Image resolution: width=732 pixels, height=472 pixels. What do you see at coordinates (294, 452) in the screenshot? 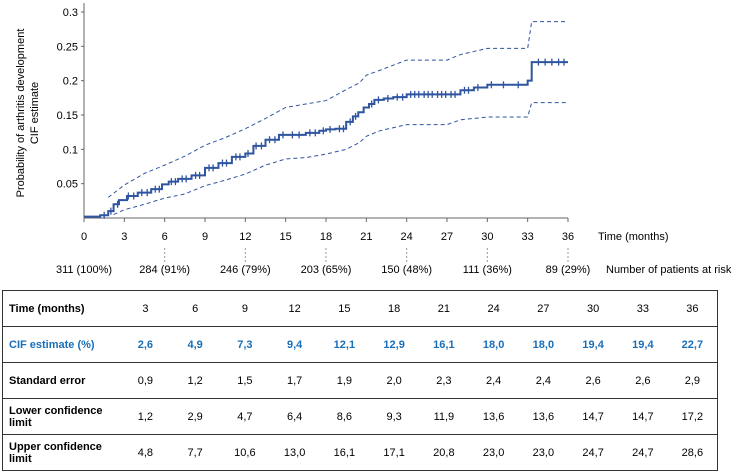
I see `table-cell: 13,0` at bounding box center [294, 452].